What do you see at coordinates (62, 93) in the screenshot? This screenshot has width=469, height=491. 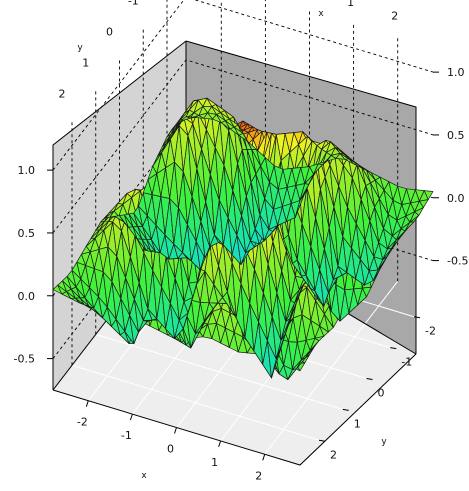 I see `y-tick-label-top-4: 2` at bounding box center [62, 93].